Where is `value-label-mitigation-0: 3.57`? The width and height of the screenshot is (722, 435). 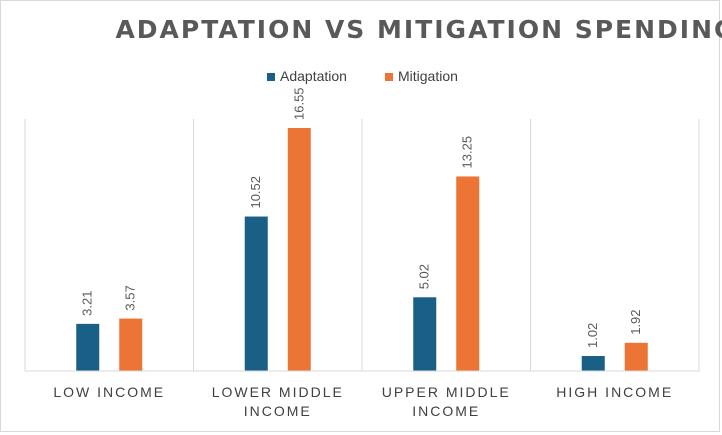 value-label-mitigation-0: 3.57 is located at coordinates (130, 297).